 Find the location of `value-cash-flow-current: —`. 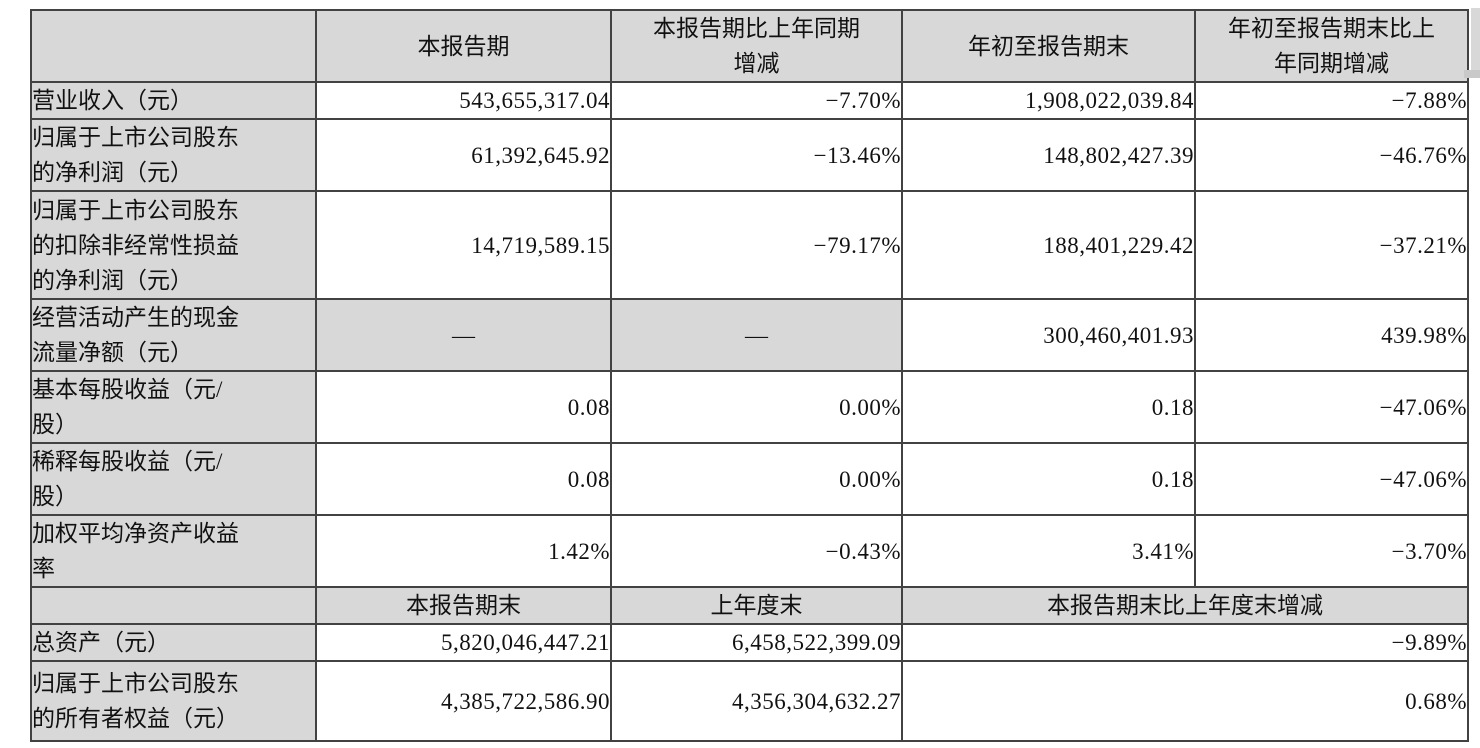

value-cash-flow-current: — is located at coordinates (463, 335).